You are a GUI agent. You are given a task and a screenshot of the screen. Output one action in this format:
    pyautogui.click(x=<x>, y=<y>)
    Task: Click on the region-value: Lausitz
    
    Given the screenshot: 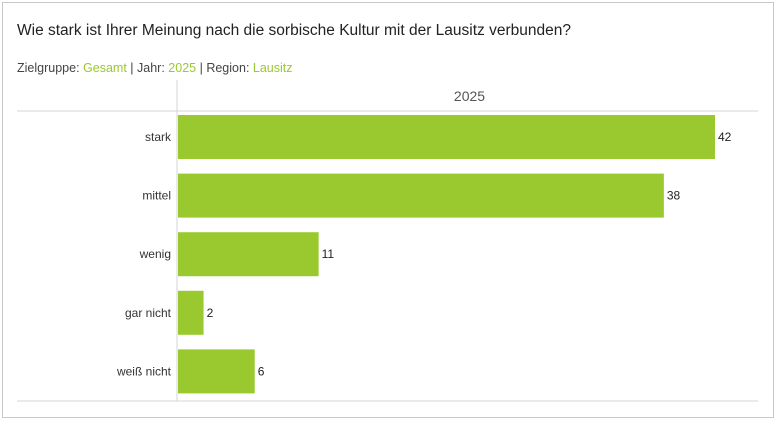 What is the action you would take?
    pyautogui.click(x=272, y=68)
    